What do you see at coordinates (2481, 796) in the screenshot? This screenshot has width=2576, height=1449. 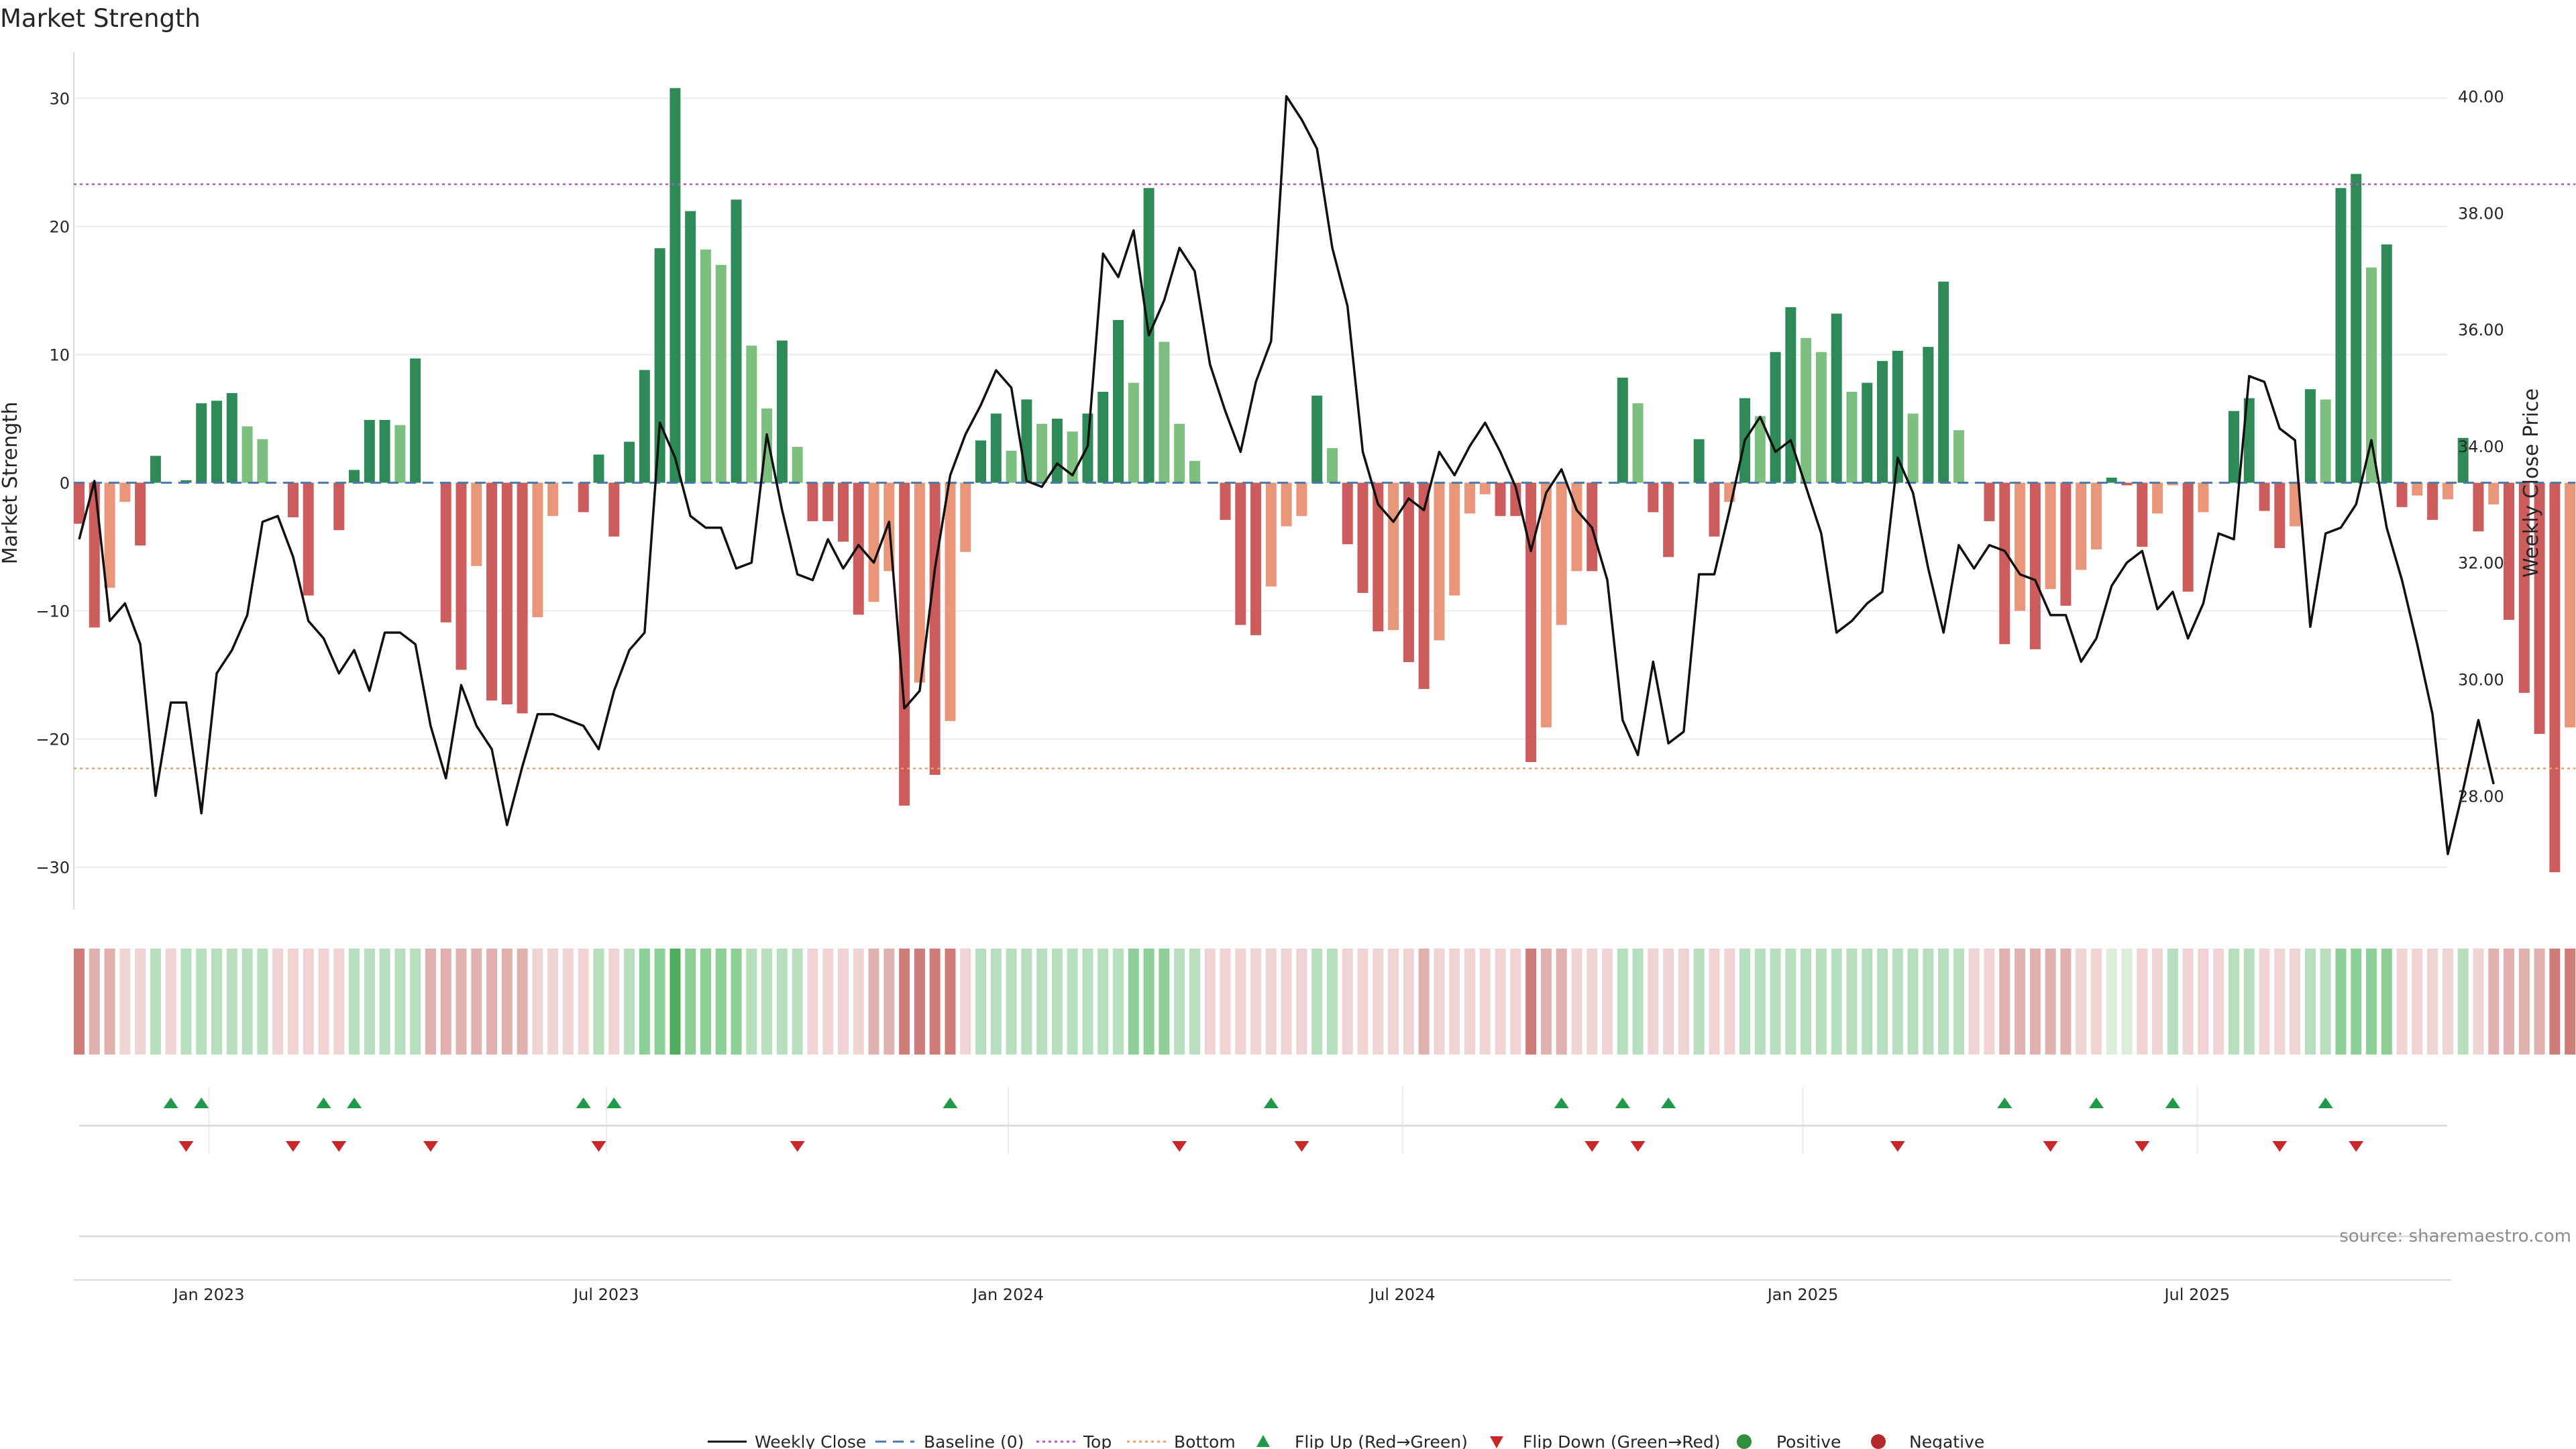 I see `y-right-tick-28: 28.00` at bounding box center [2481, 796].